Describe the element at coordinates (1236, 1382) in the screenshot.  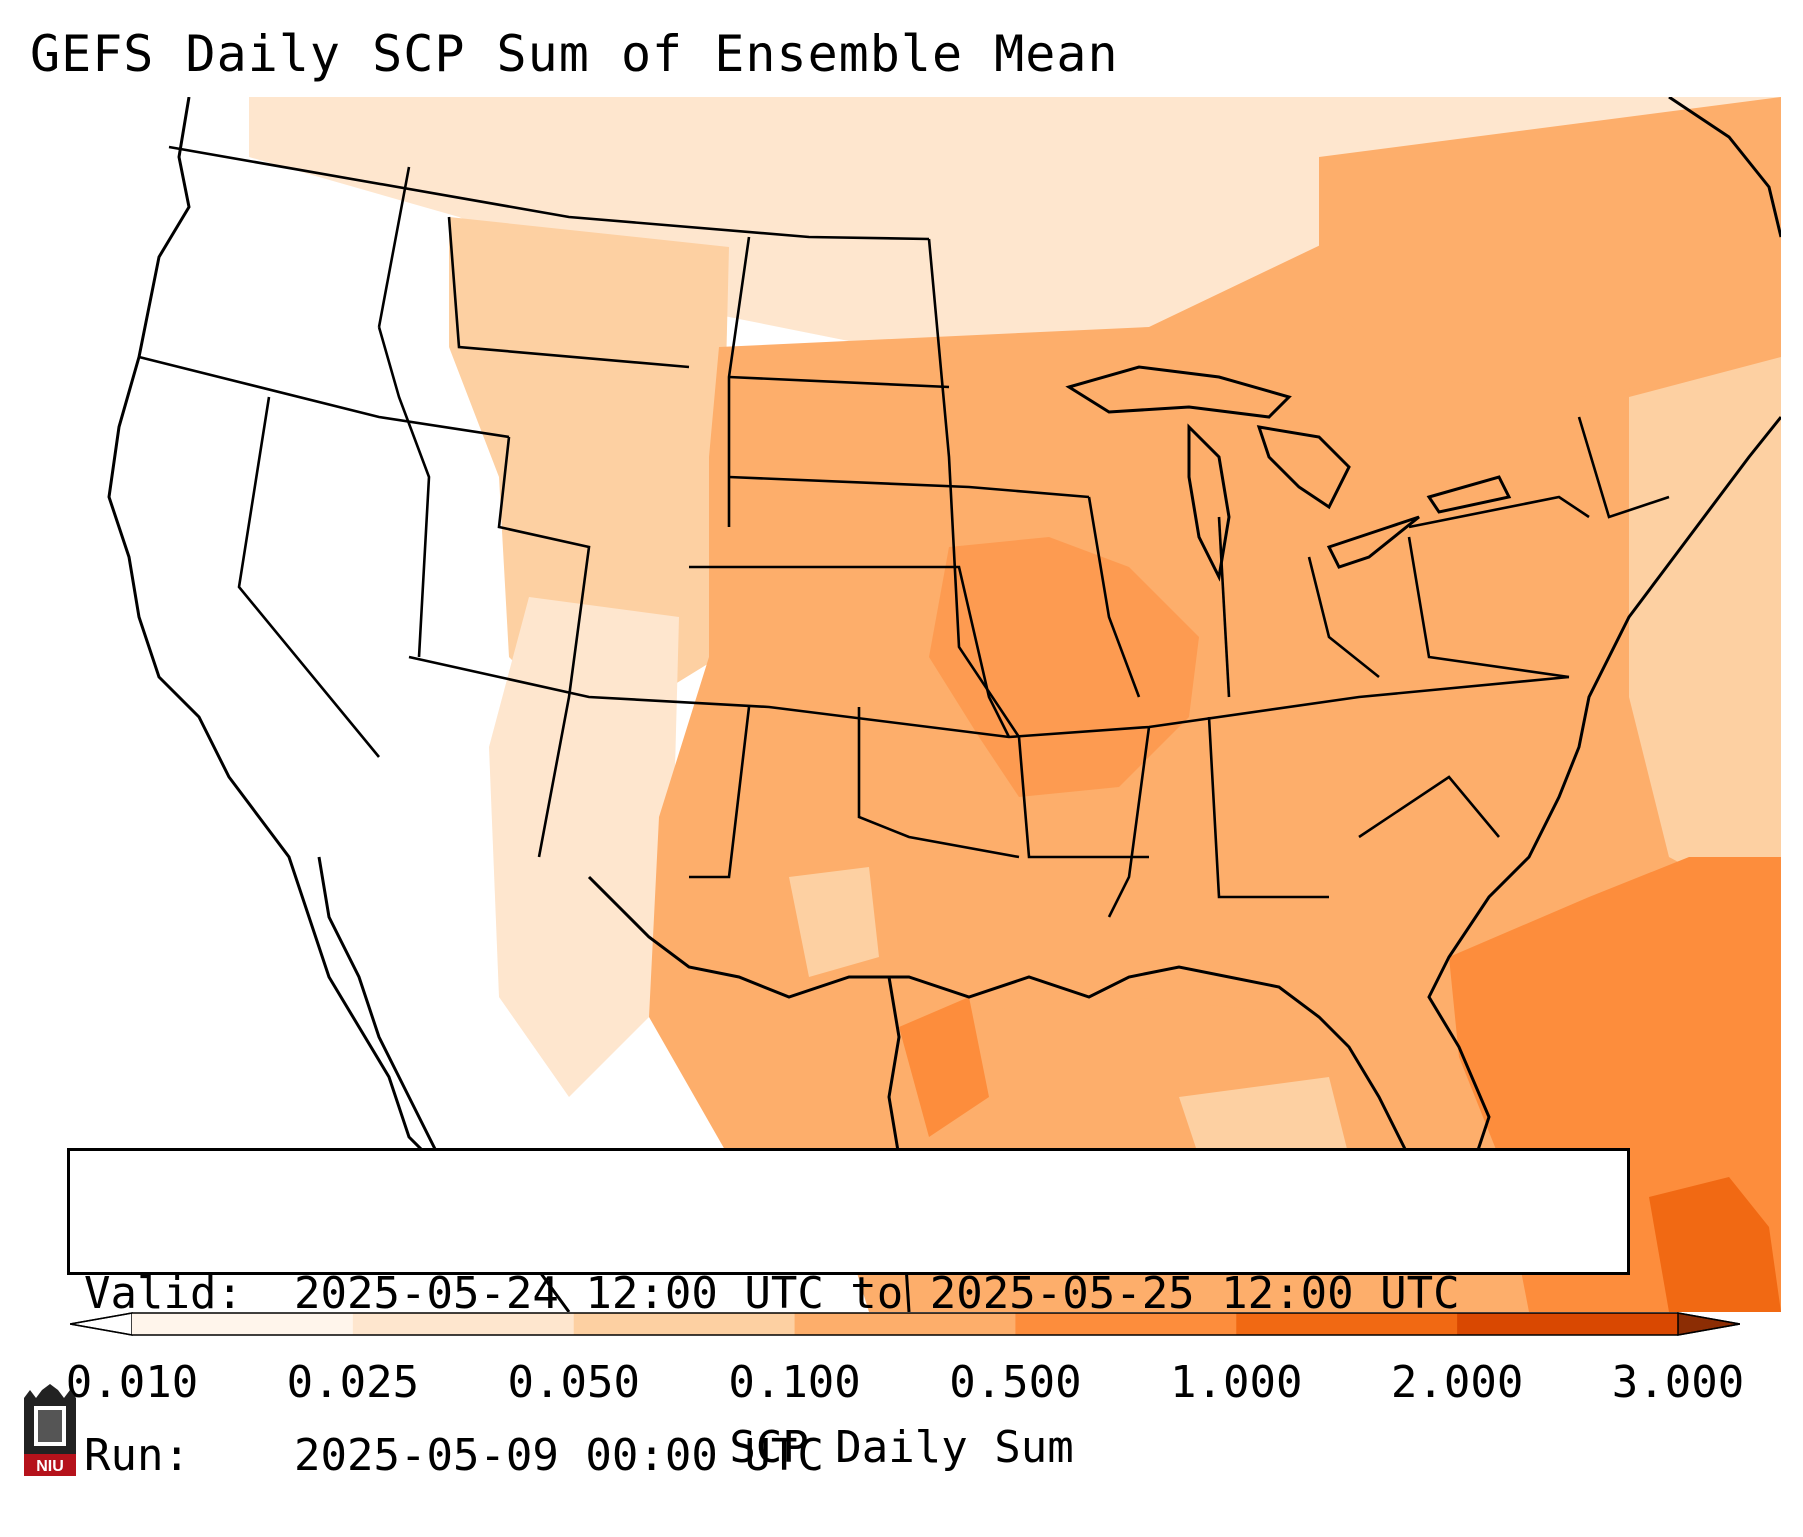
I see `colorbar-tick-label: 1.000` at that location.